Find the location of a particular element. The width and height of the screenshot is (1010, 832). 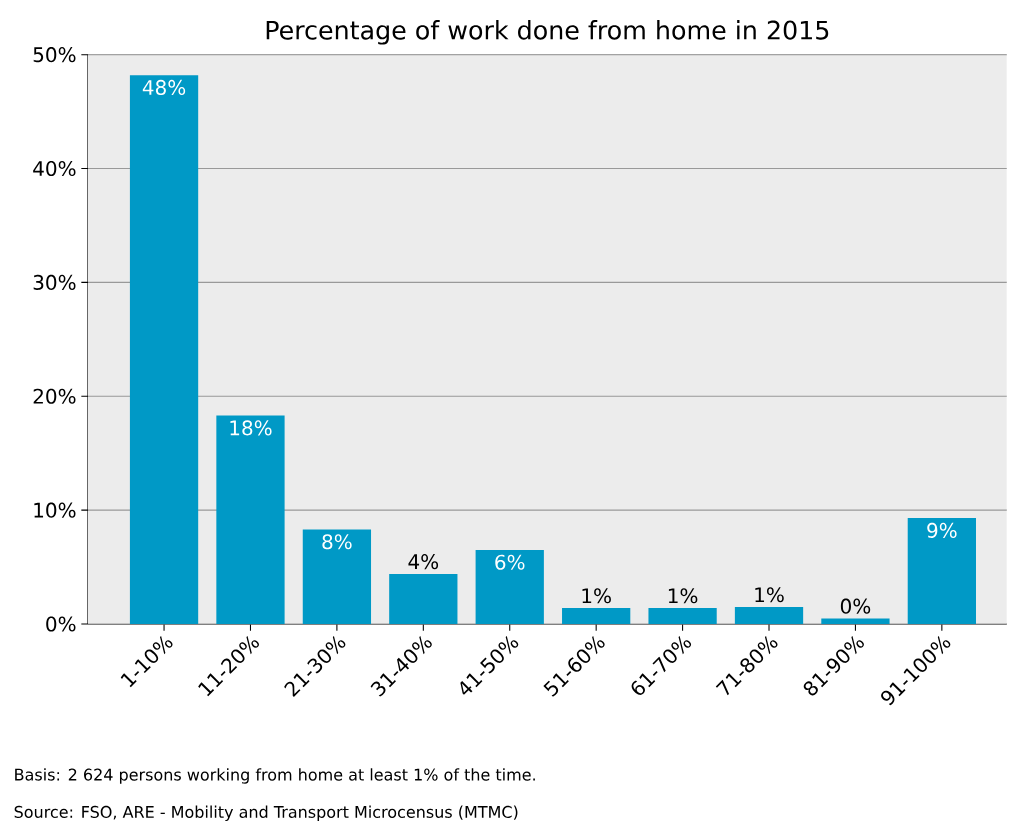

y-tick-label: 40% is located at coordinates (54, 168).